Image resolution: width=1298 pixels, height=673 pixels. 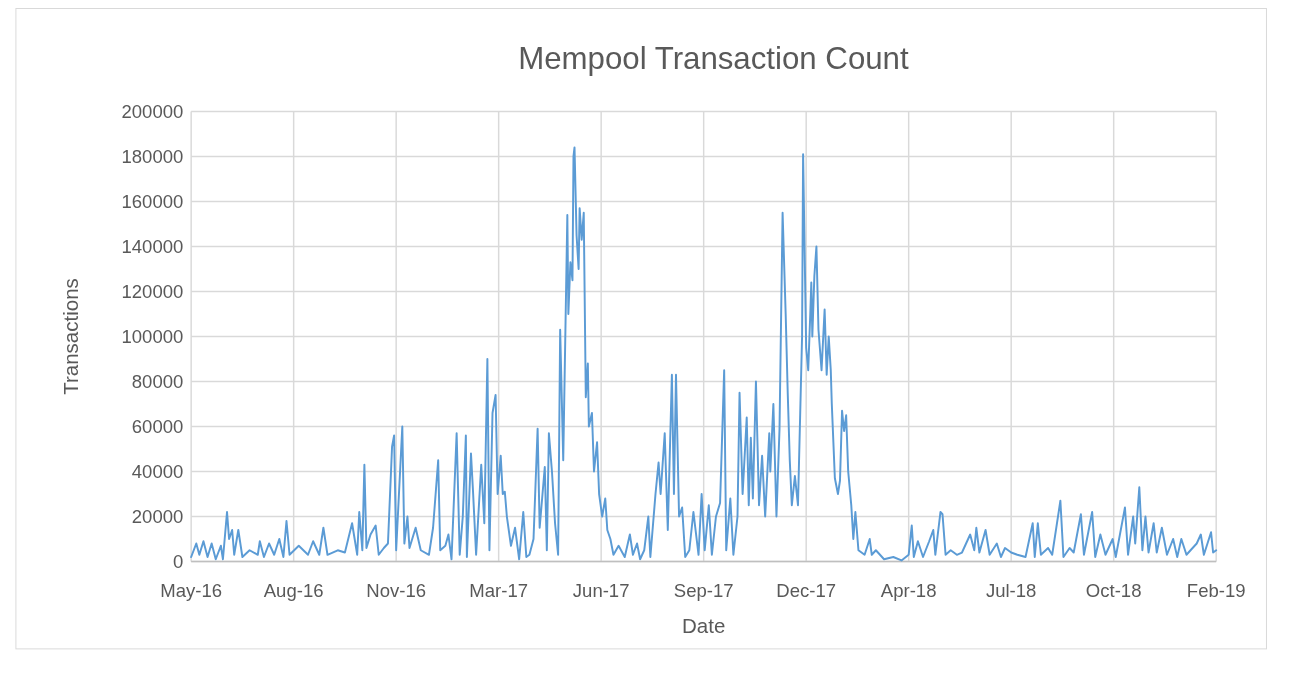 What do you see at coordinates (70, 336) in the screenshot?
I see `y-axis-title: Transactions` at bounding box center [70, 336].